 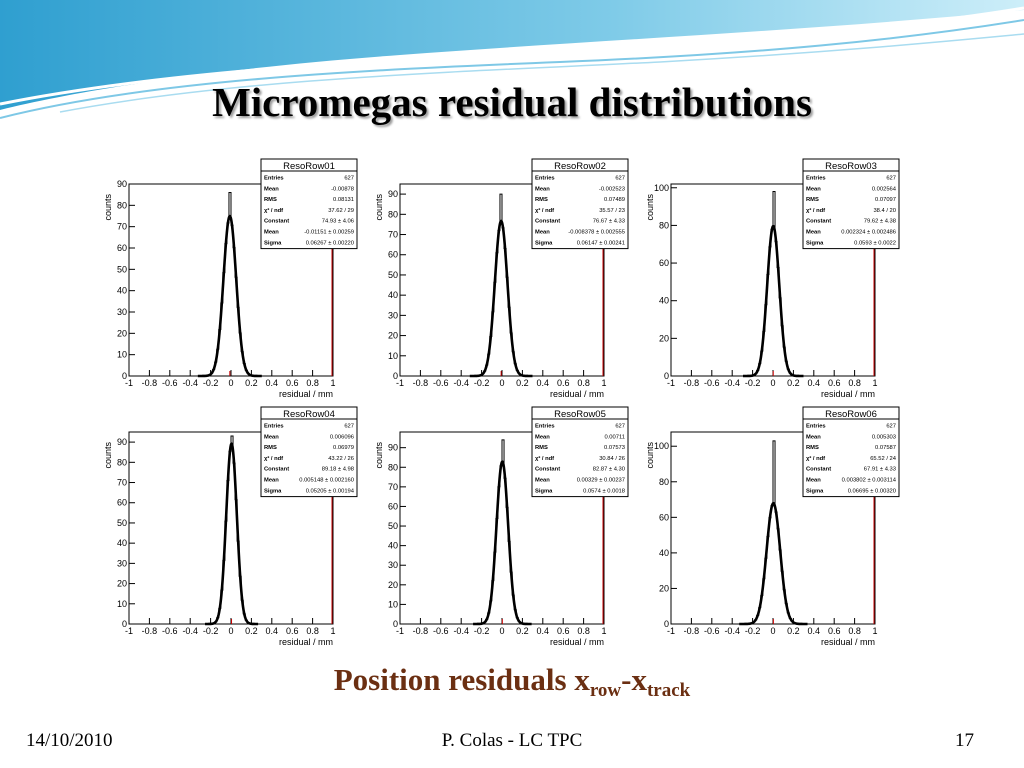 What do you see at coordinates (545, 179) in the screenshot?
I see `stats-label: Entries` at bounding box center [545, 179].